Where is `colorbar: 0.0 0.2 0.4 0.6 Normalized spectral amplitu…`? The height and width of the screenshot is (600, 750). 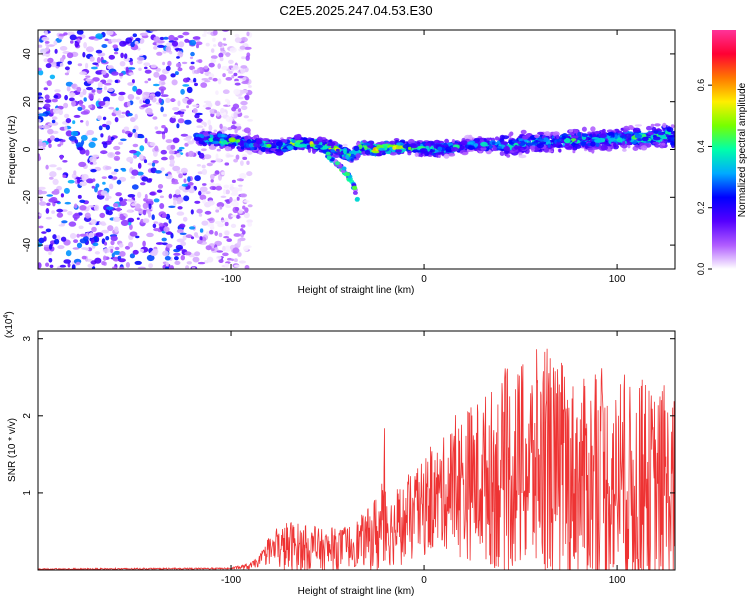
colorbar: 0.0 0.2 0.4 0.6 Normalized spectral amplitu… is located at coordinates (722, 152).